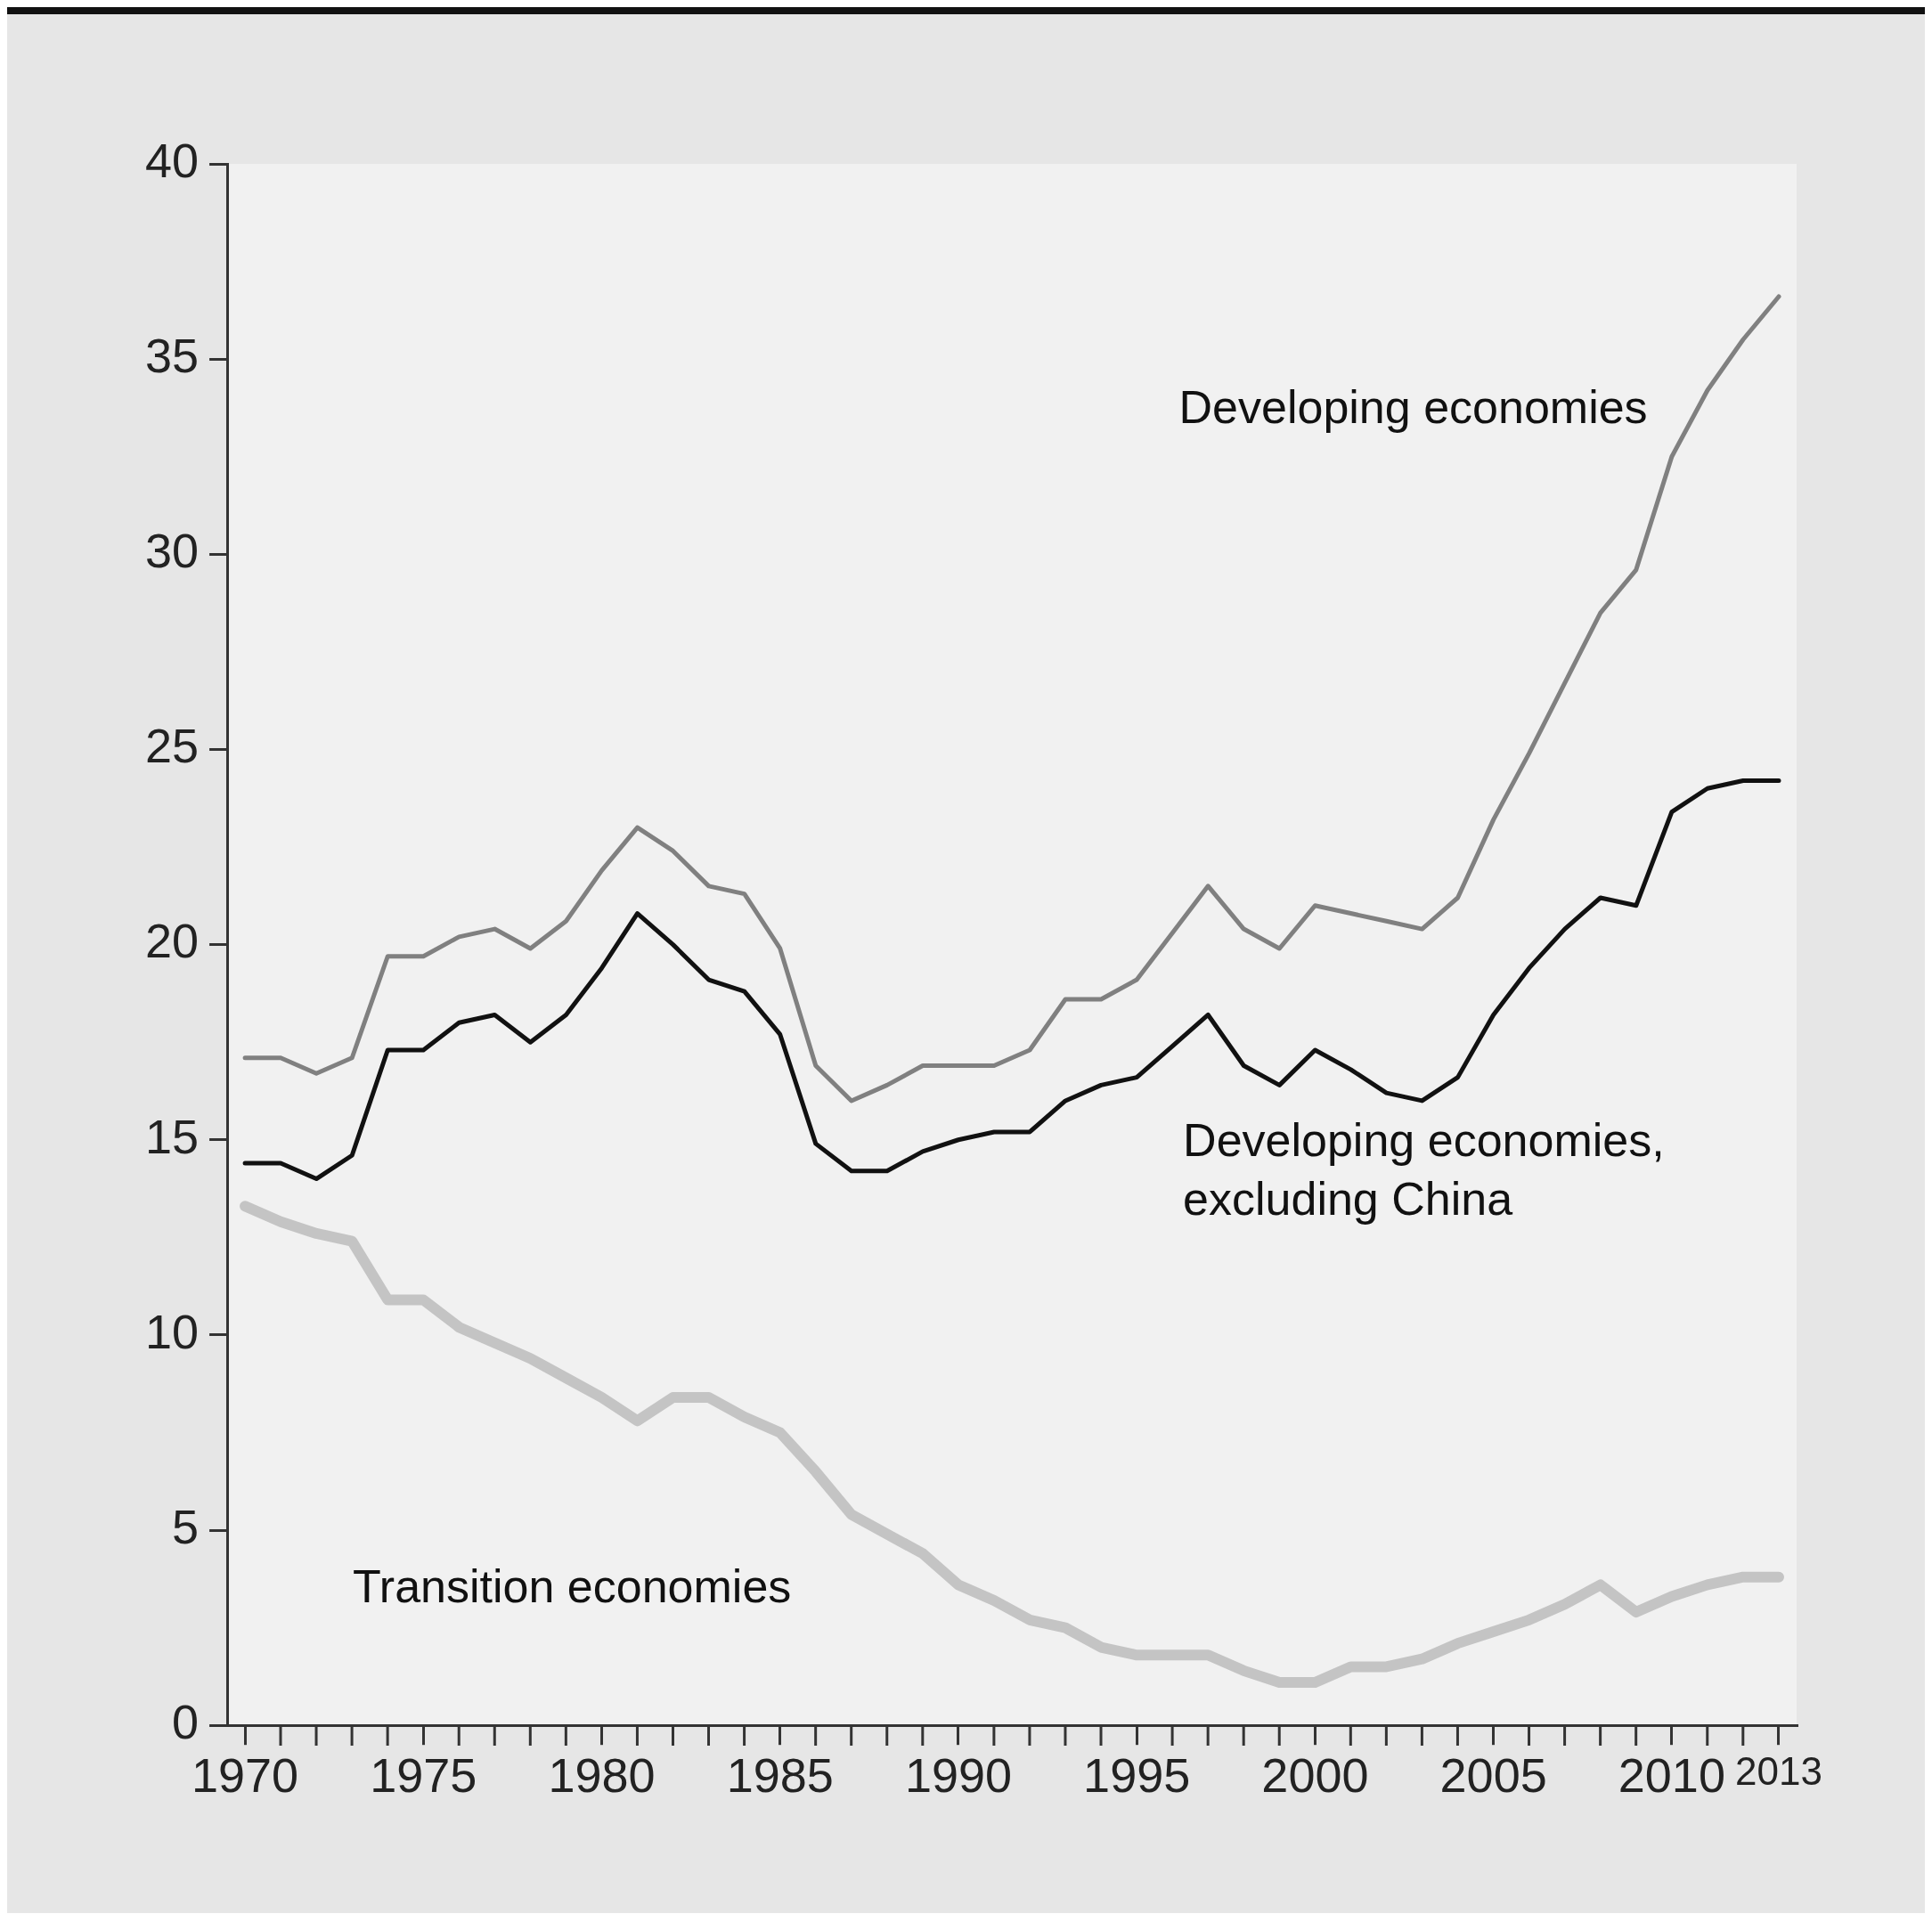  I want to click on x-tick-label: 2005, so click(1493, 1776).